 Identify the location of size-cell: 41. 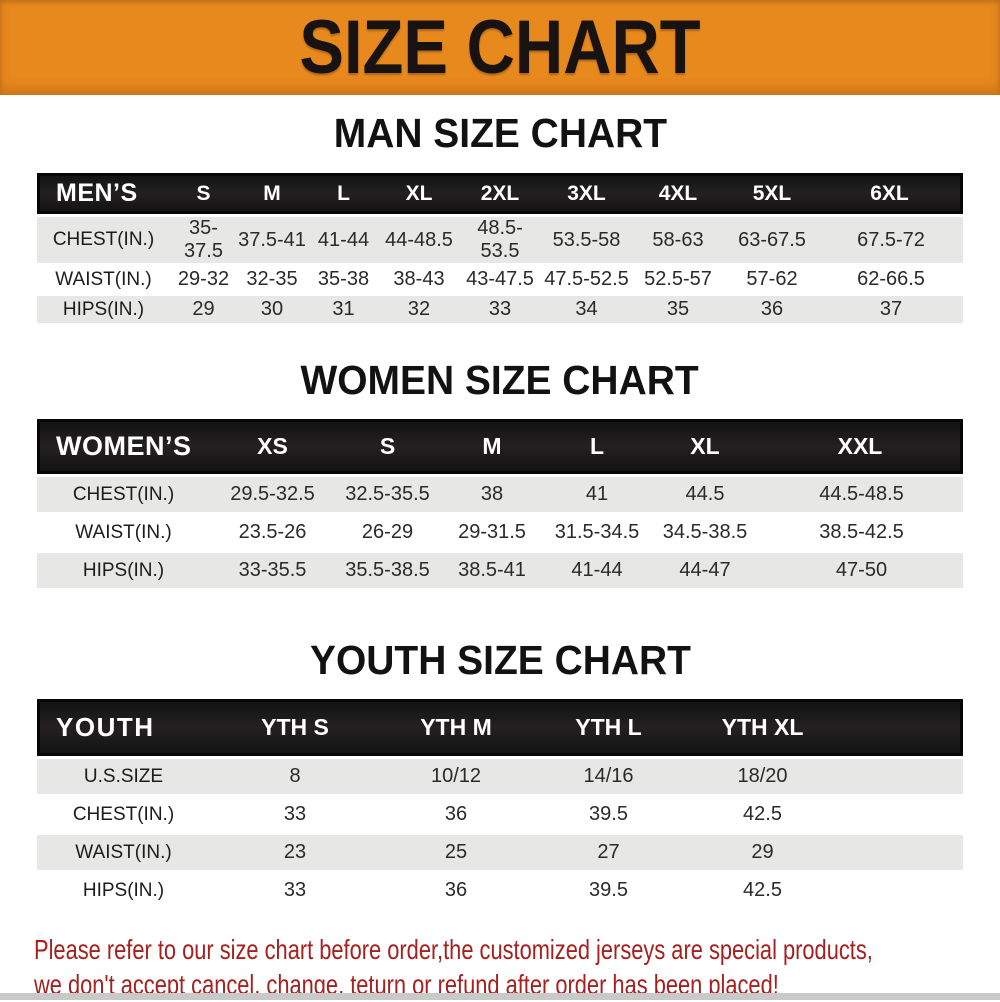
(597, 493).